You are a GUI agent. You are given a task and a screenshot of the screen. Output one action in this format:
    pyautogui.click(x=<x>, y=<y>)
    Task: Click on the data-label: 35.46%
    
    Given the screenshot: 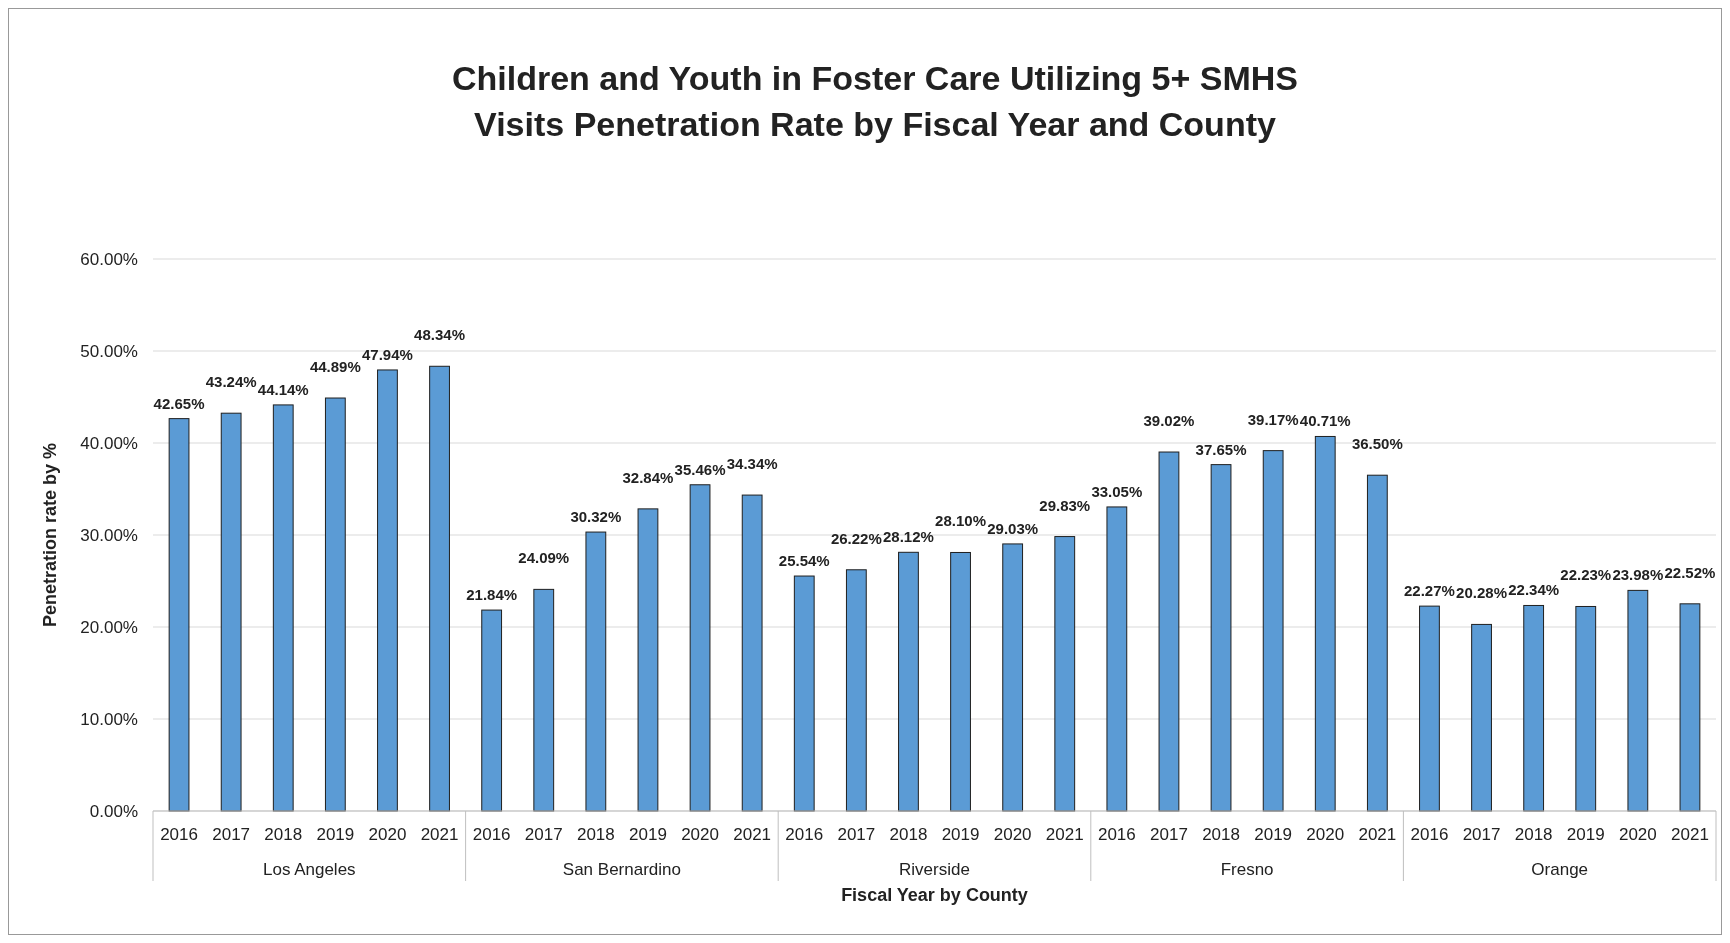 What is the action you would take?
    pyautogui.click(x=700, y=469)
    